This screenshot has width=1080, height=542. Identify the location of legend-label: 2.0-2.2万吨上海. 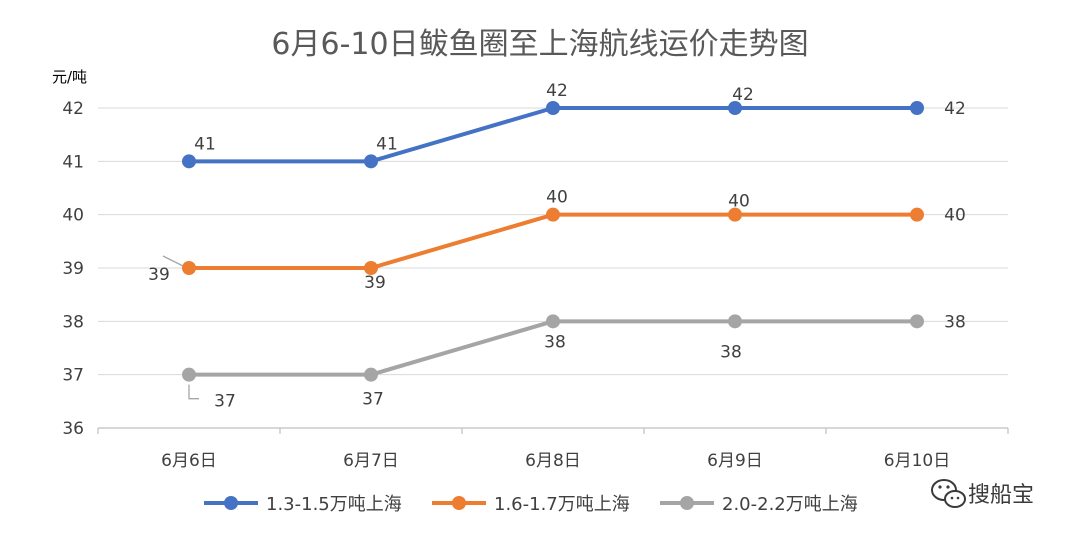
(790, 504).